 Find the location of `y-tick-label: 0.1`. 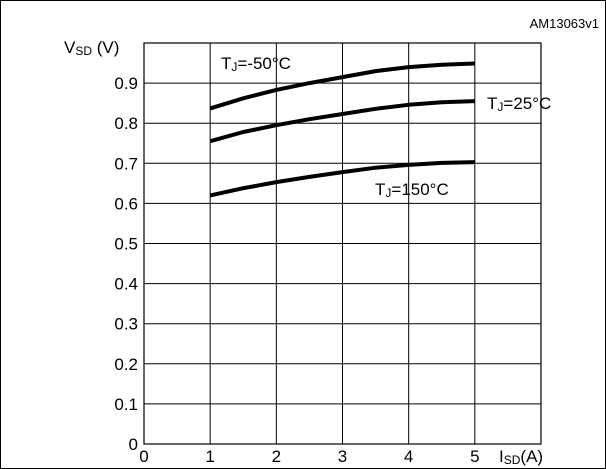

y-tick-label: 0.1 is located at coordinates (126, 404).